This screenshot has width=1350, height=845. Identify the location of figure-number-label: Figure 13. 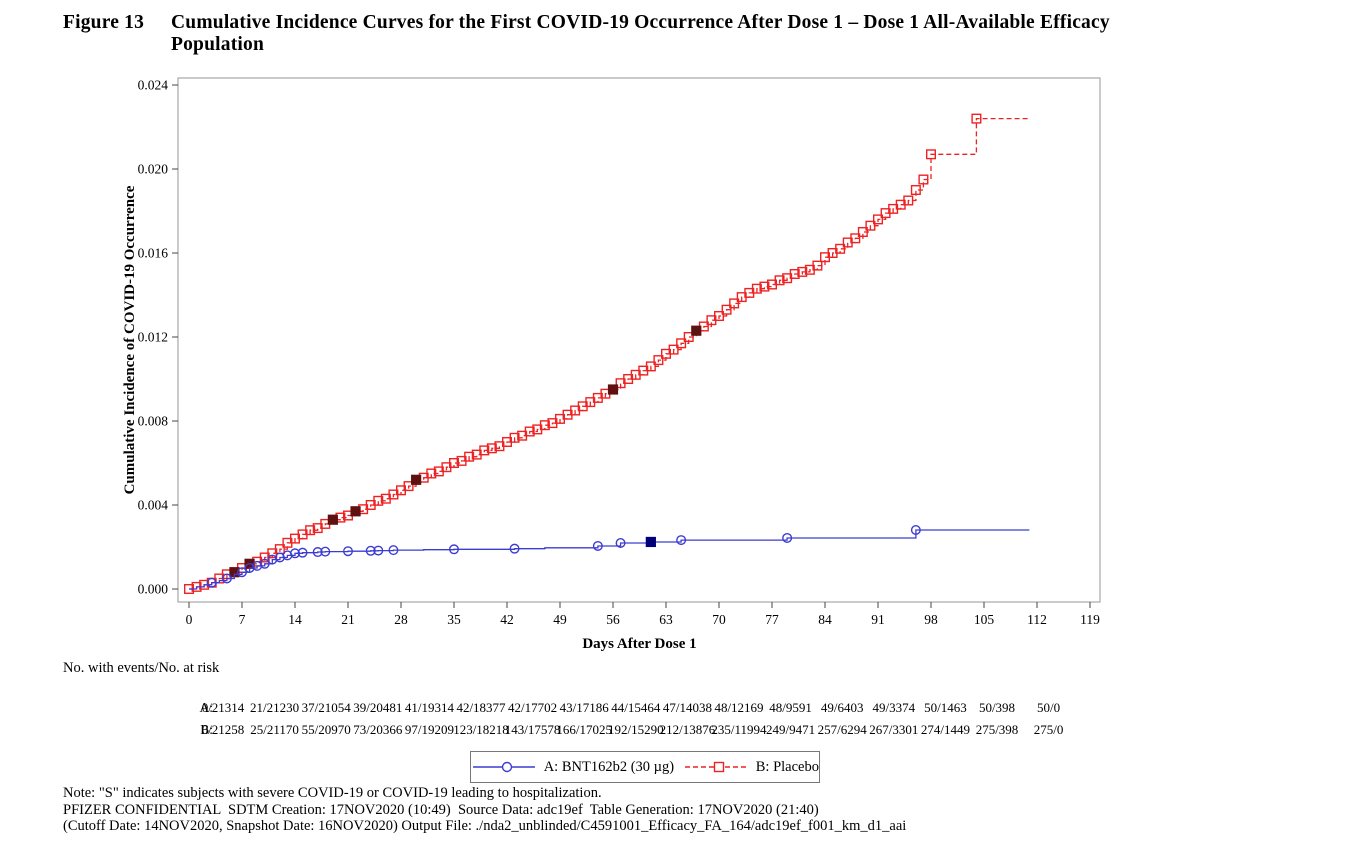
(104, 22).